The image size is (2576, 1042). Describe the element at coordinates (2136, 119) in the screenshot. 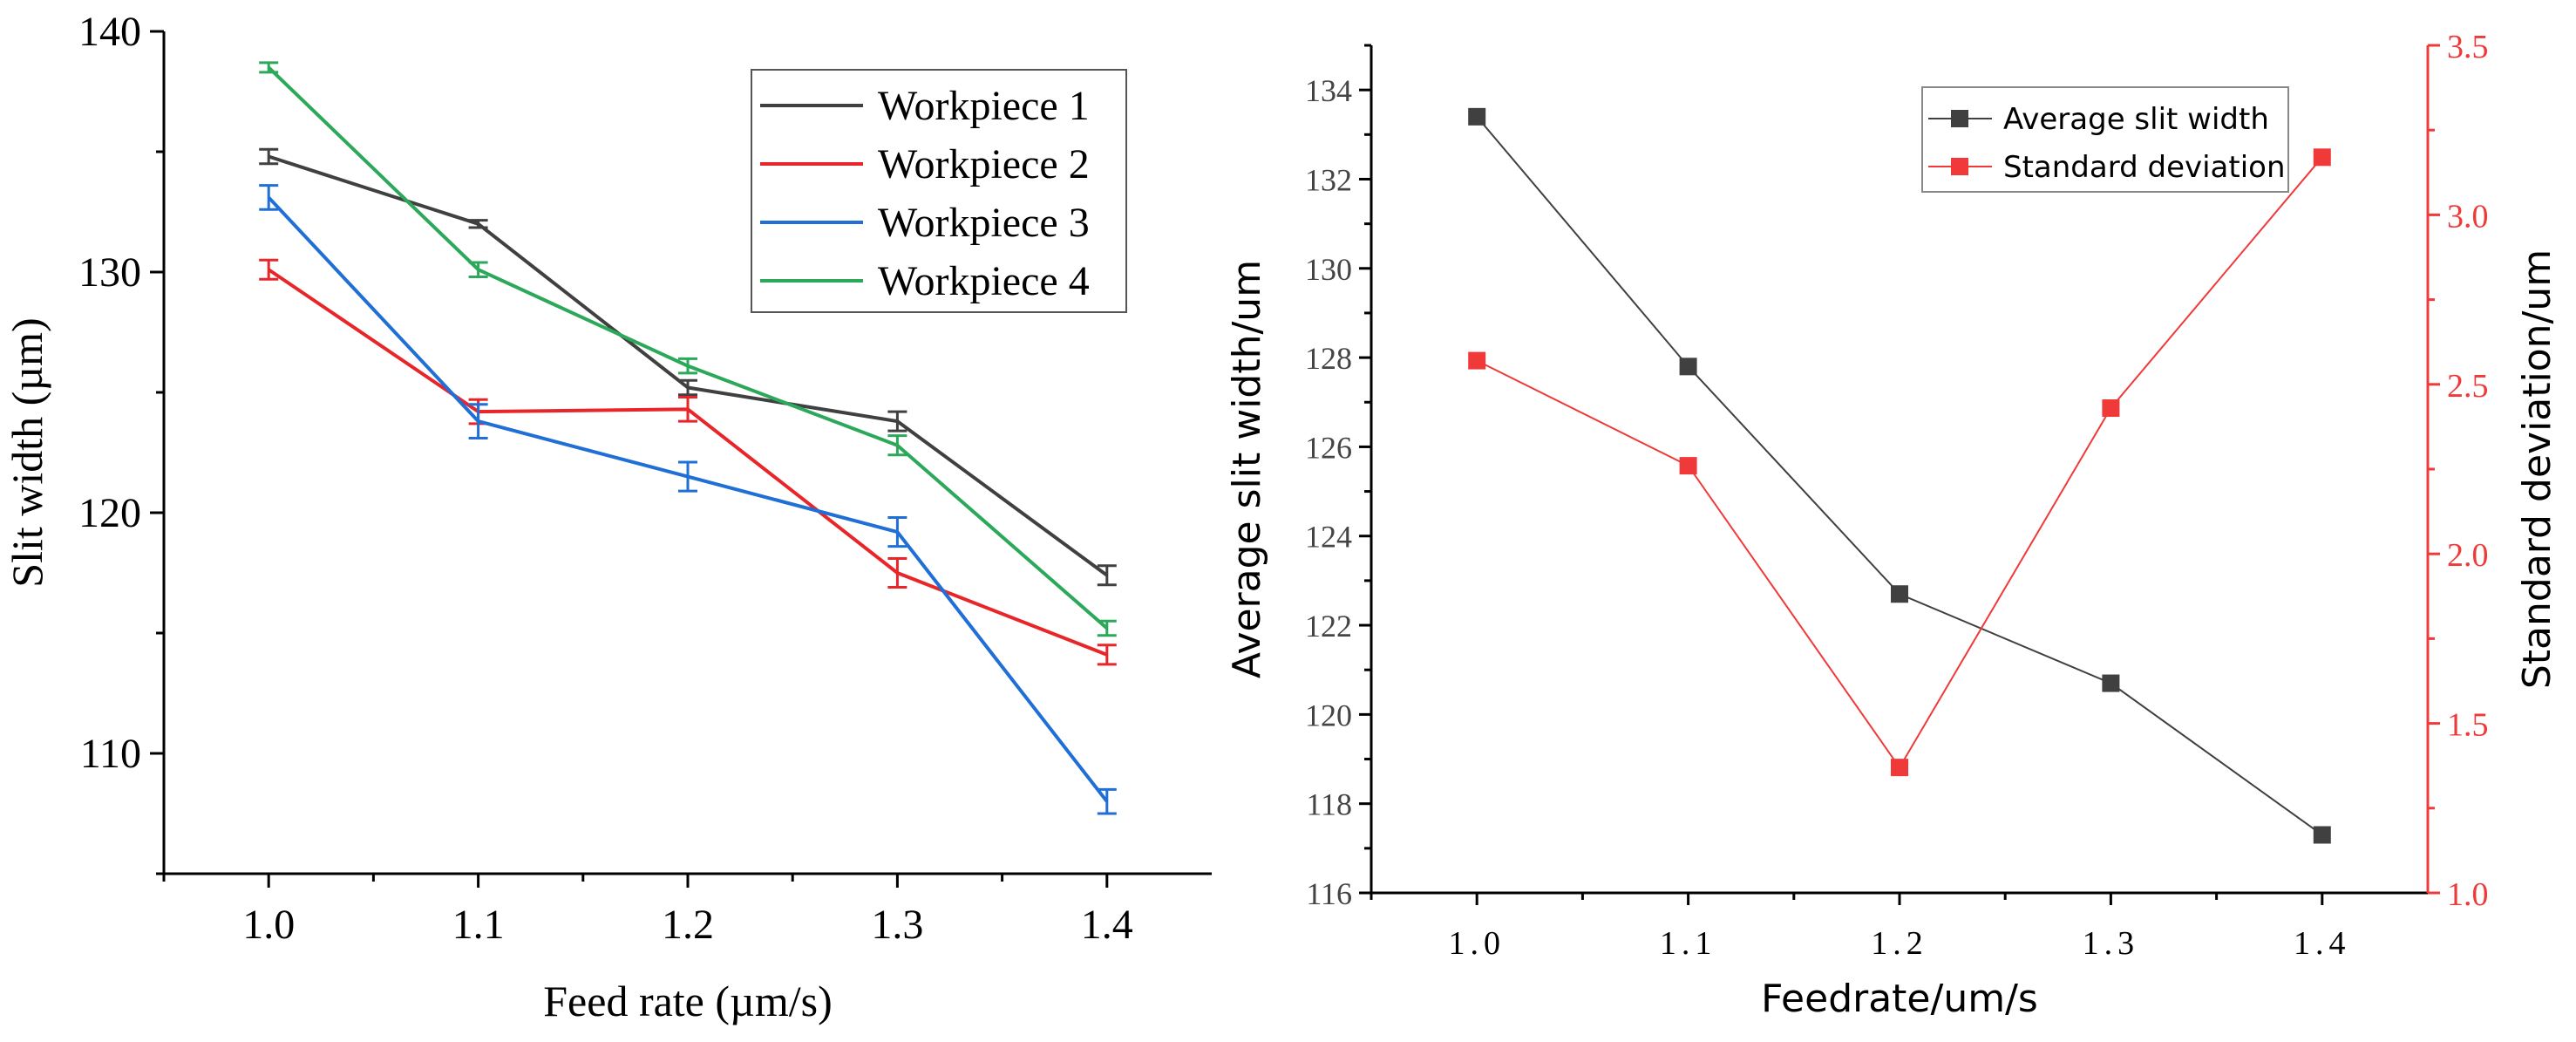

I see `legend-label-average-slit-width: Average slit width` at that location.